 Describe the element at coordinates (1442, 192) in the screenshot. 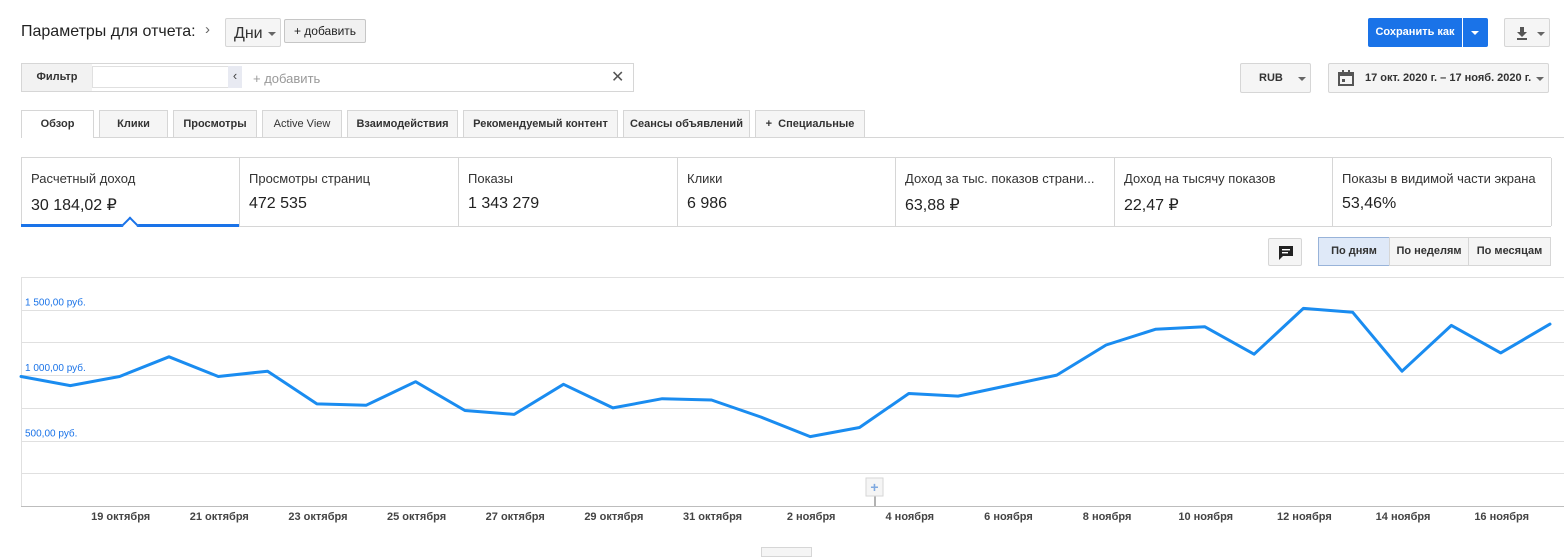

I see `metric-card-viewability: Показы в видимой части экрана 53,46%` at that location.